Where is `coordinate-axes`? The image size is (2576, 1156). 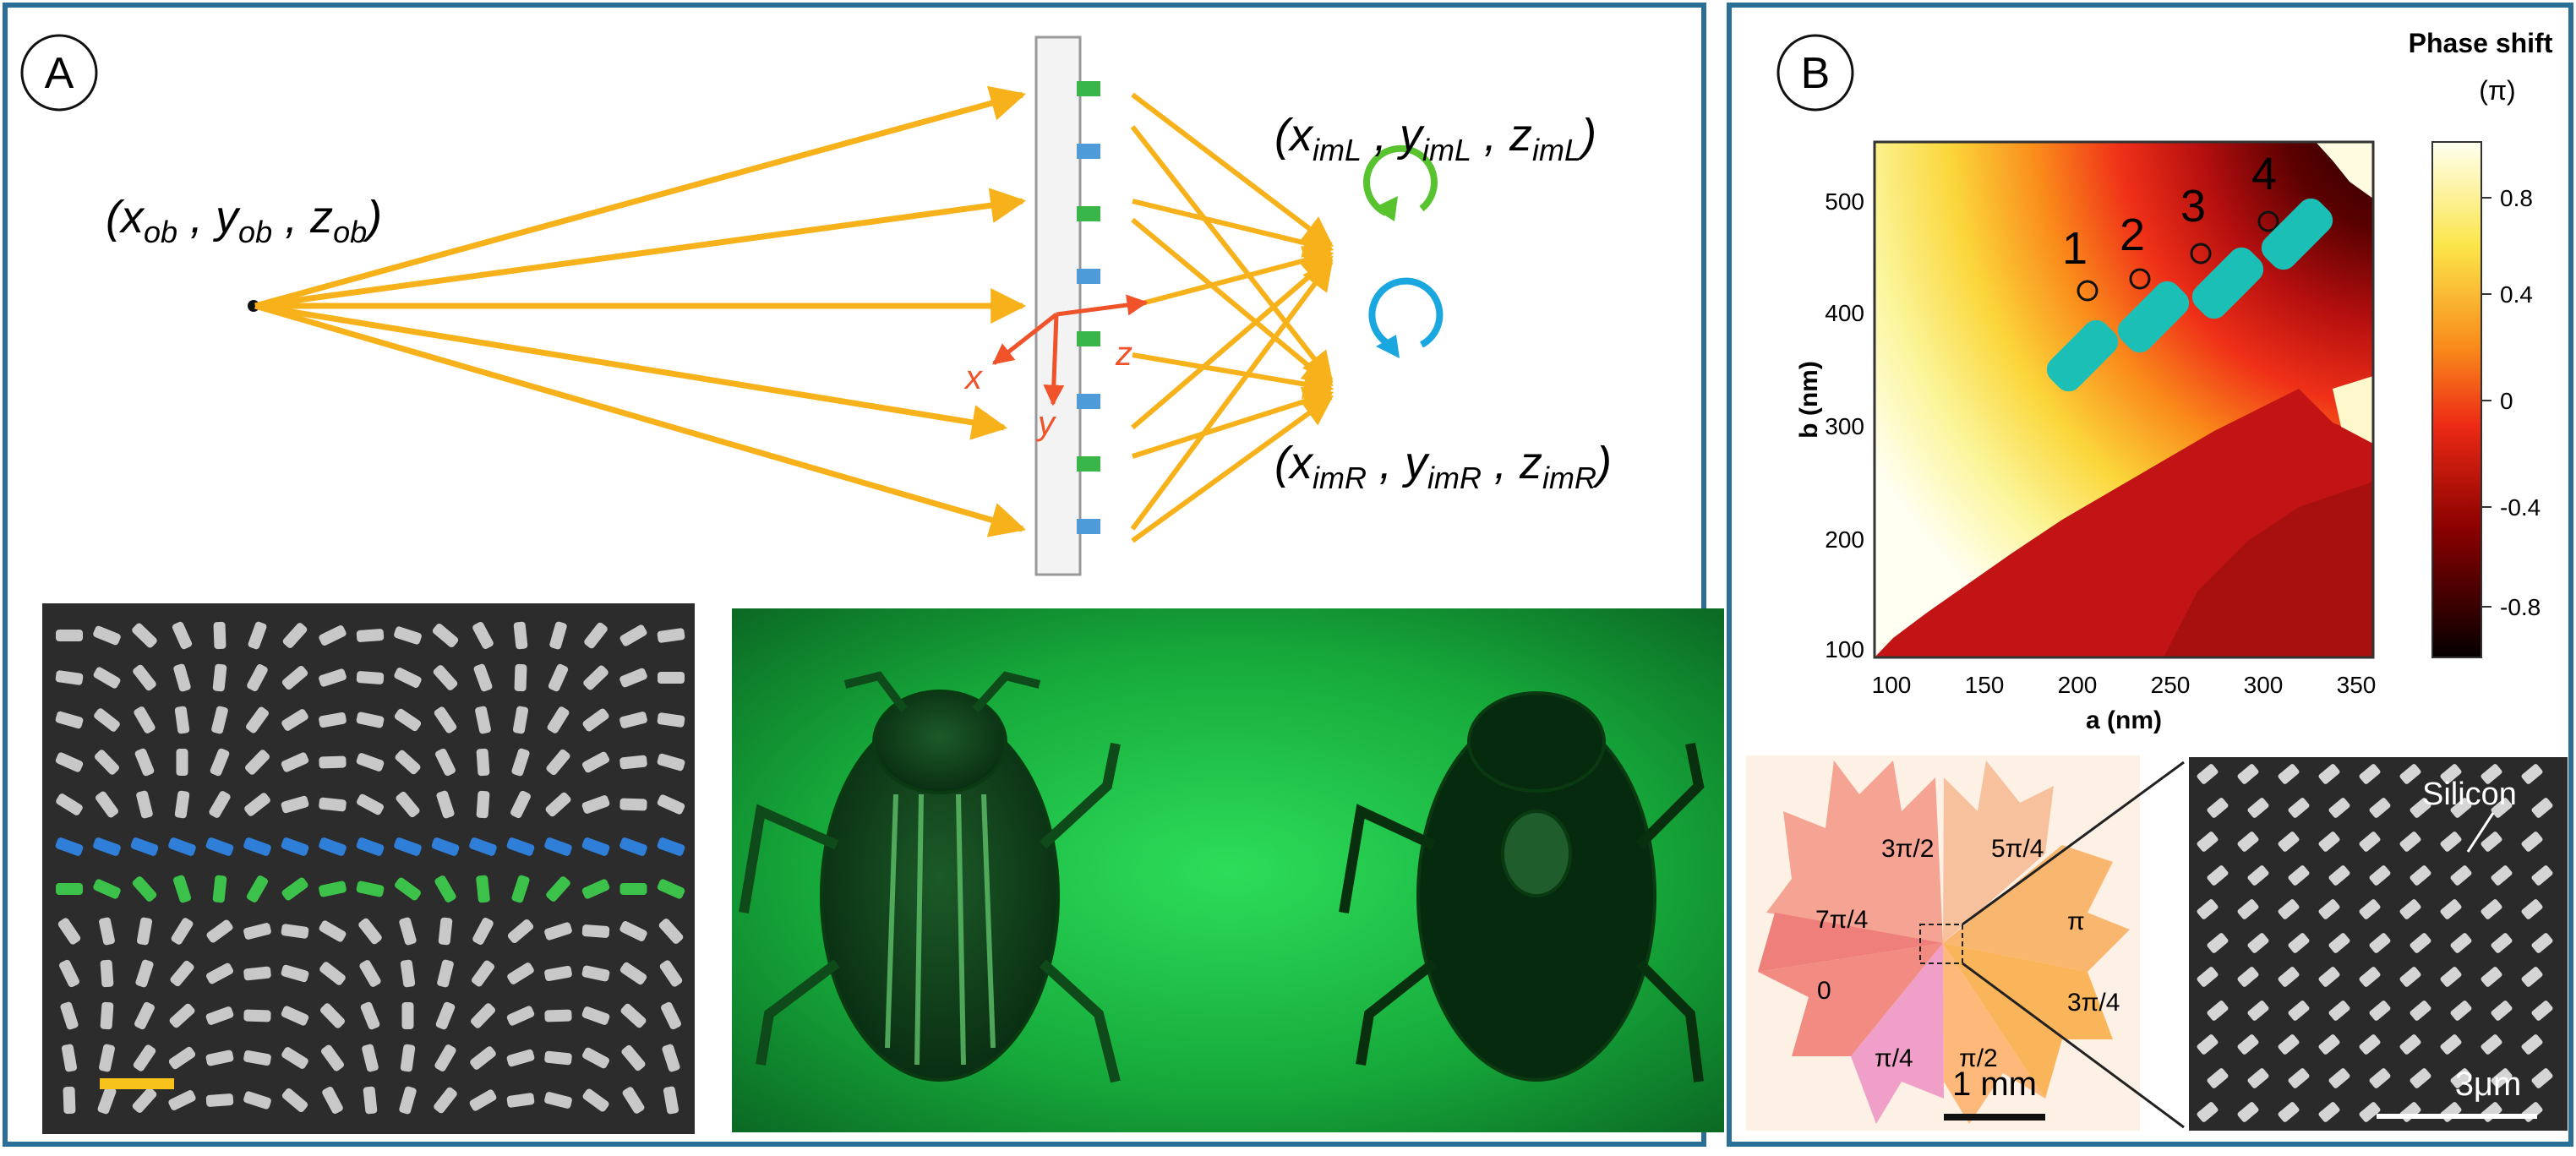 coordinate-axes is located at coordinates (1070, 350).